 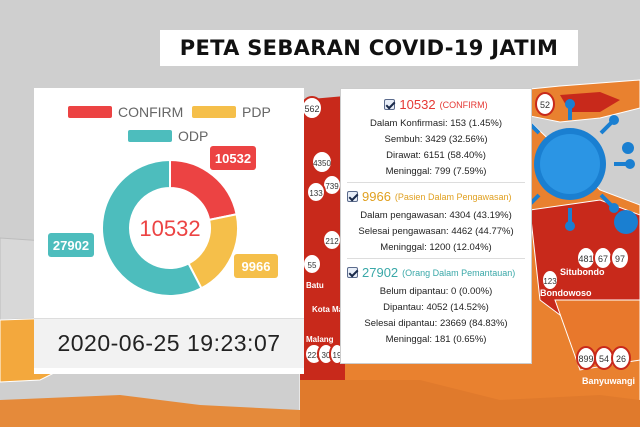 I want to click on place-label-batu: Batu, so click(x=315, y=285).